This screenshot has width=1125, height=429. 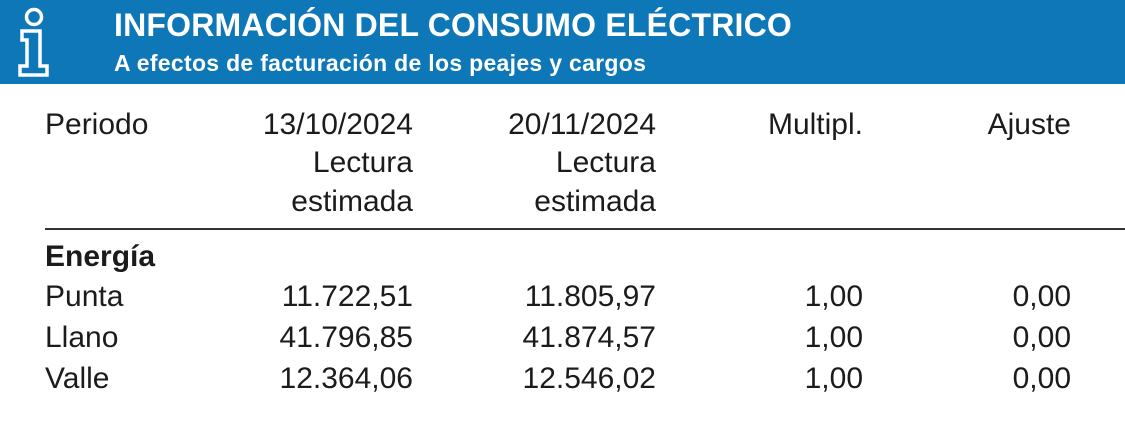 I want to click on table-row: Punta 11.722,51 11.805,97 1,00 0,00, so click(x=562, y=297).